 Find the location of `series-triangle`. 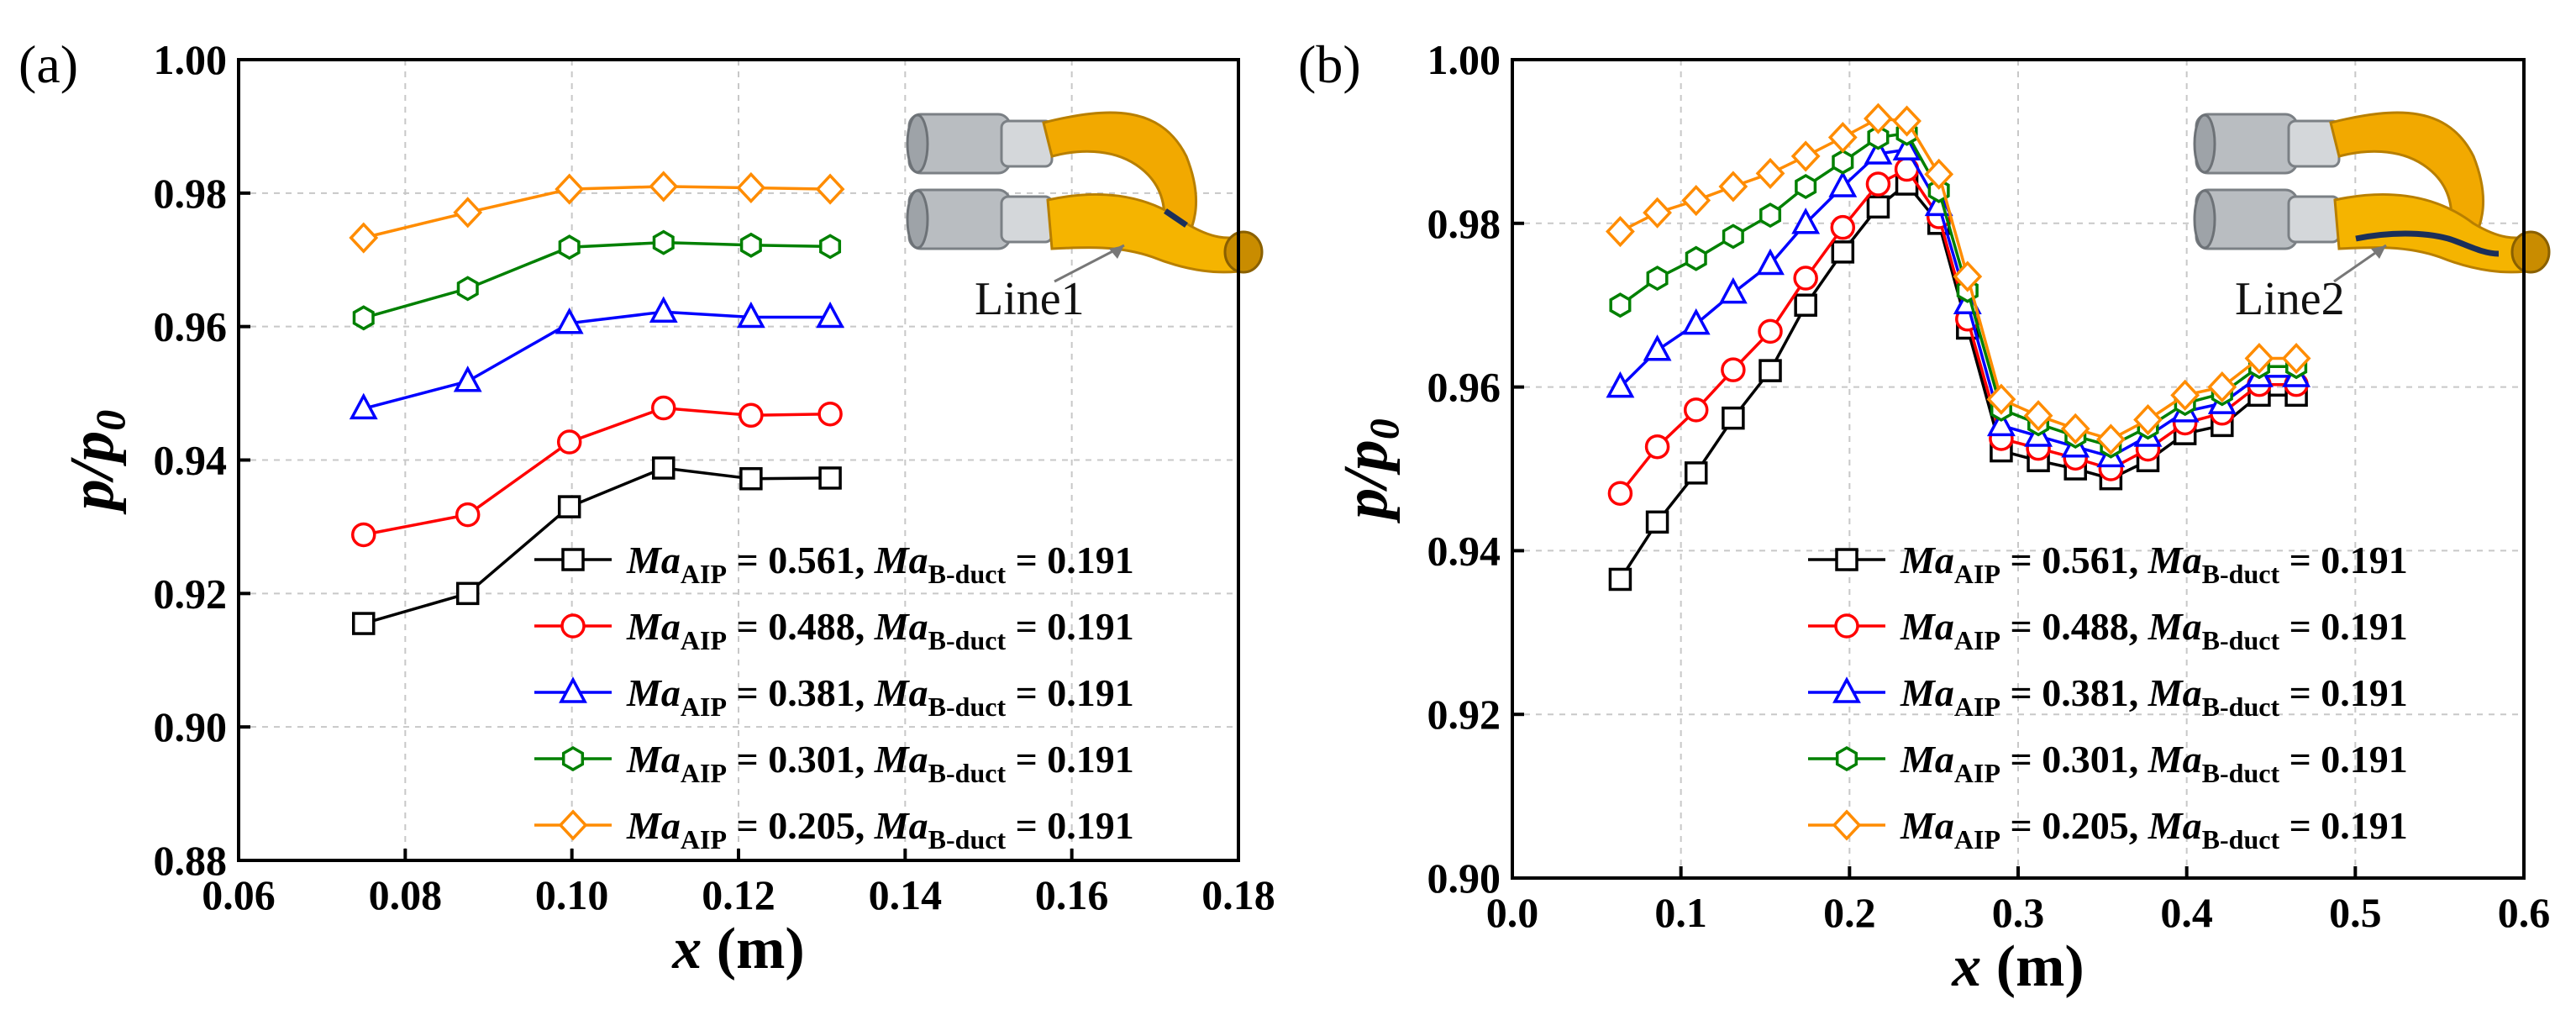

series-triangle is located at coordinates (597, 358).